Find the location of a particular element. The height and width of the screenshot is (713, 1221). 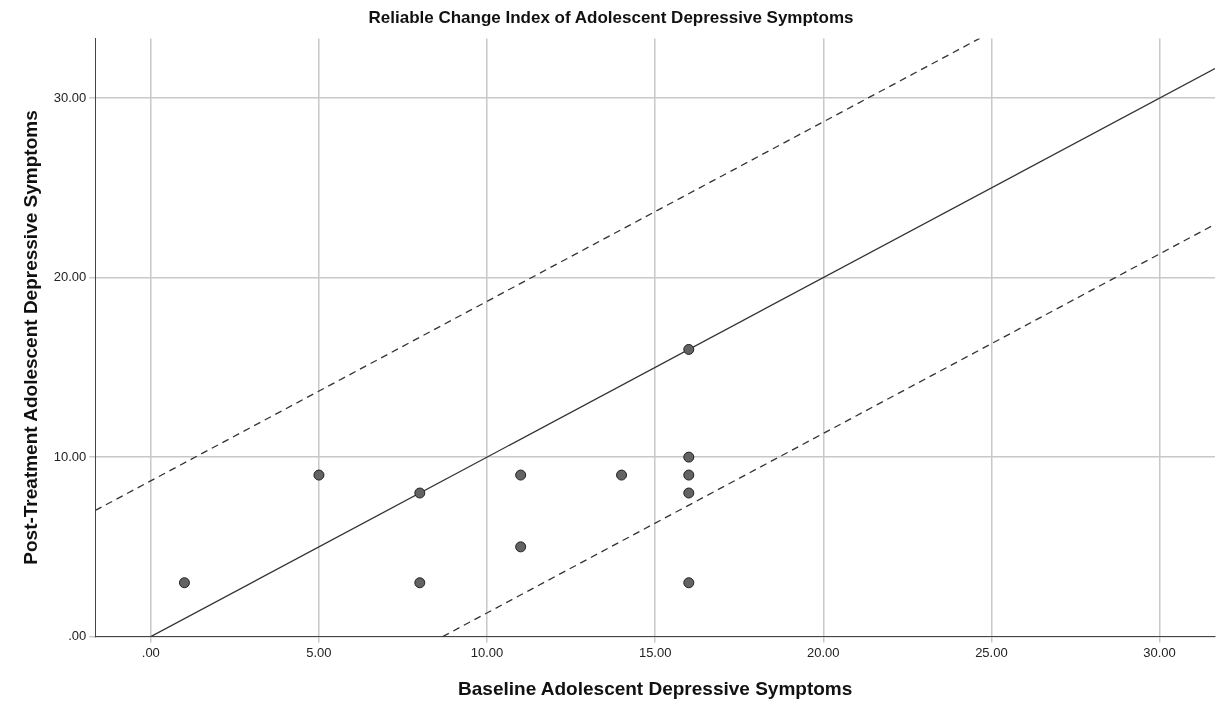

x-tick-label: 30.00 is located at coordinates (1159, 652).